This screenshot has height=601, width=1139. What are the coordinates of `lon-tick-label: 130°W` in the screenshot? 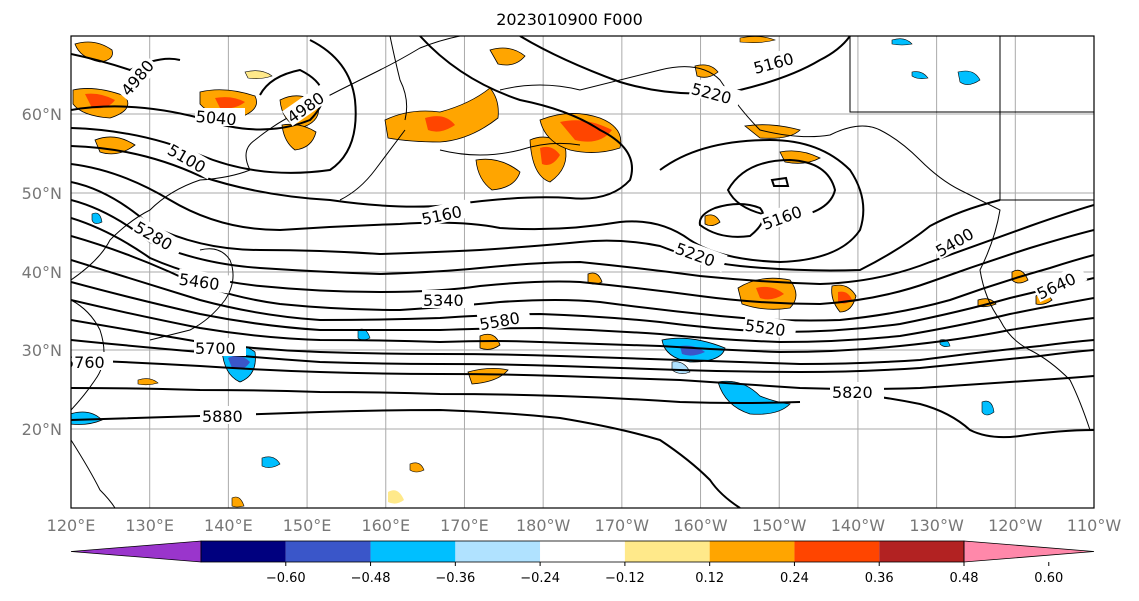 It's located at (936, 525).